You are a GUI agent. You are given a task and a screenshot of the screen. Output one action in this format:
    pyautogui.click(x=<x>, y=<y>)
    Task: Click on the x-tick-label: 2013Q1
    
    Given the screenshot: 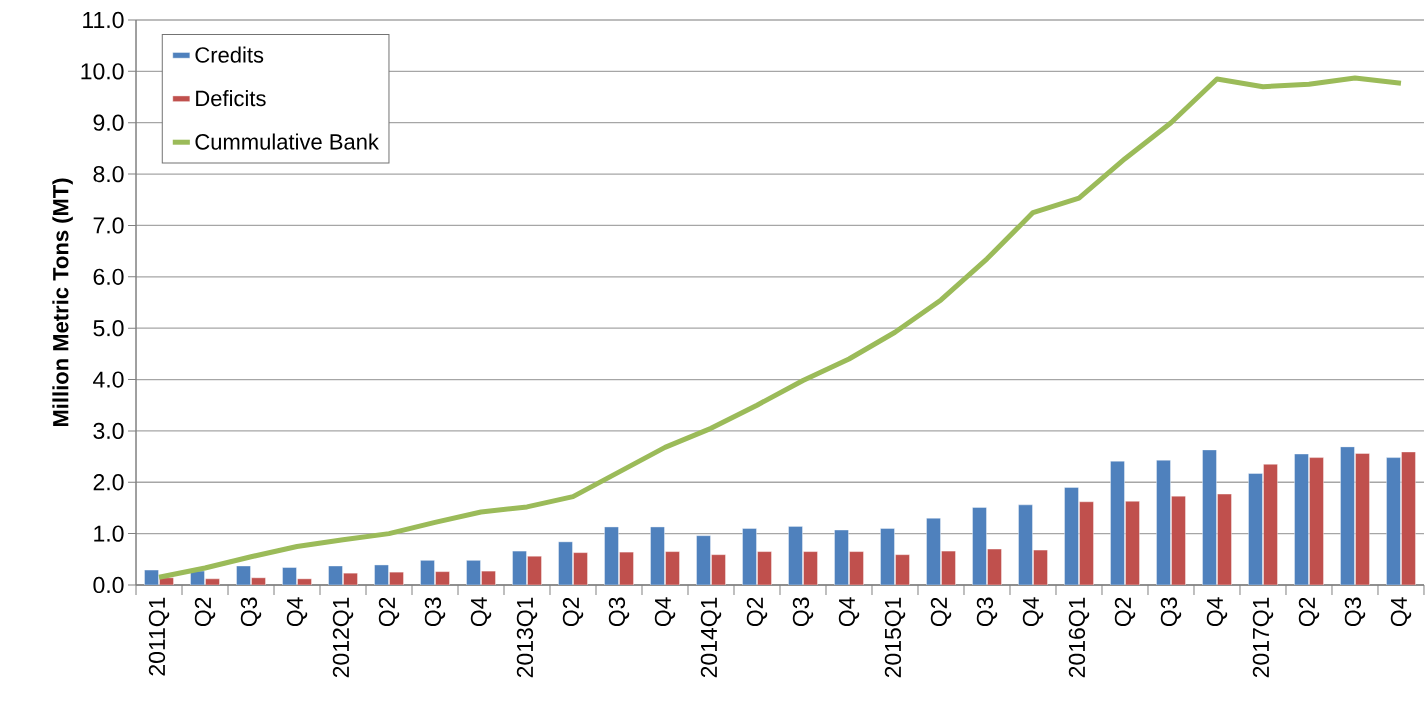 What is the action you would take?
    pyautogui.click(x=527, y=637)
    